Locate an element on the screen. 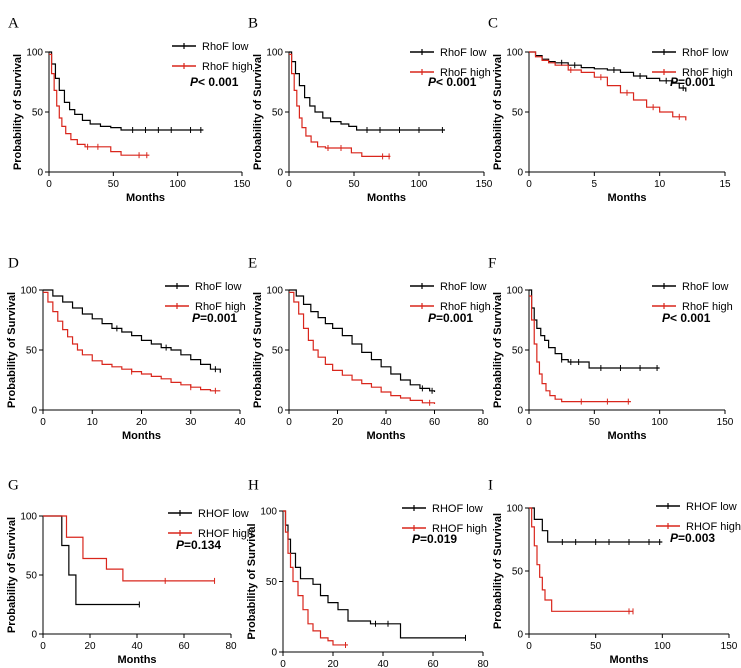 This screenshot has width=741, height=668. panel-label: F is located at coordinates (492, 264).